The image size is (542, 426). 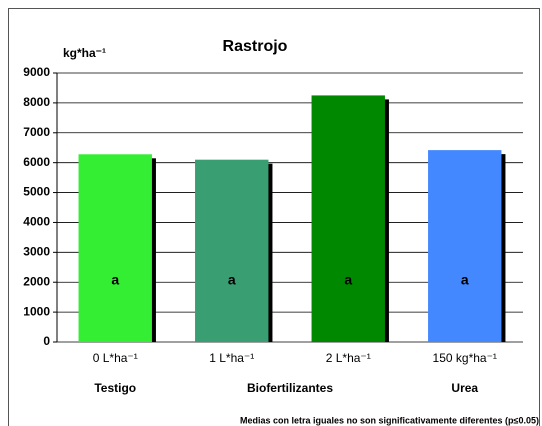 I want to click on group-label: Urea, so click(x=464, y=388).